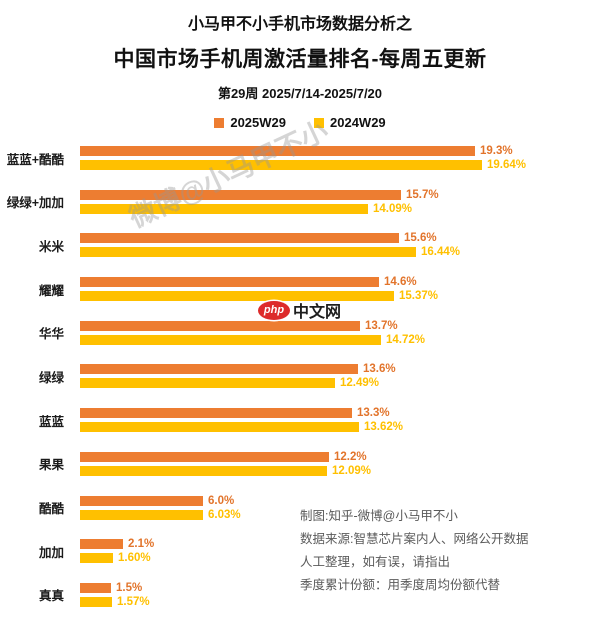  I want to click on chart-group: 华华 13.7% 14.72%, so click(300, 332).